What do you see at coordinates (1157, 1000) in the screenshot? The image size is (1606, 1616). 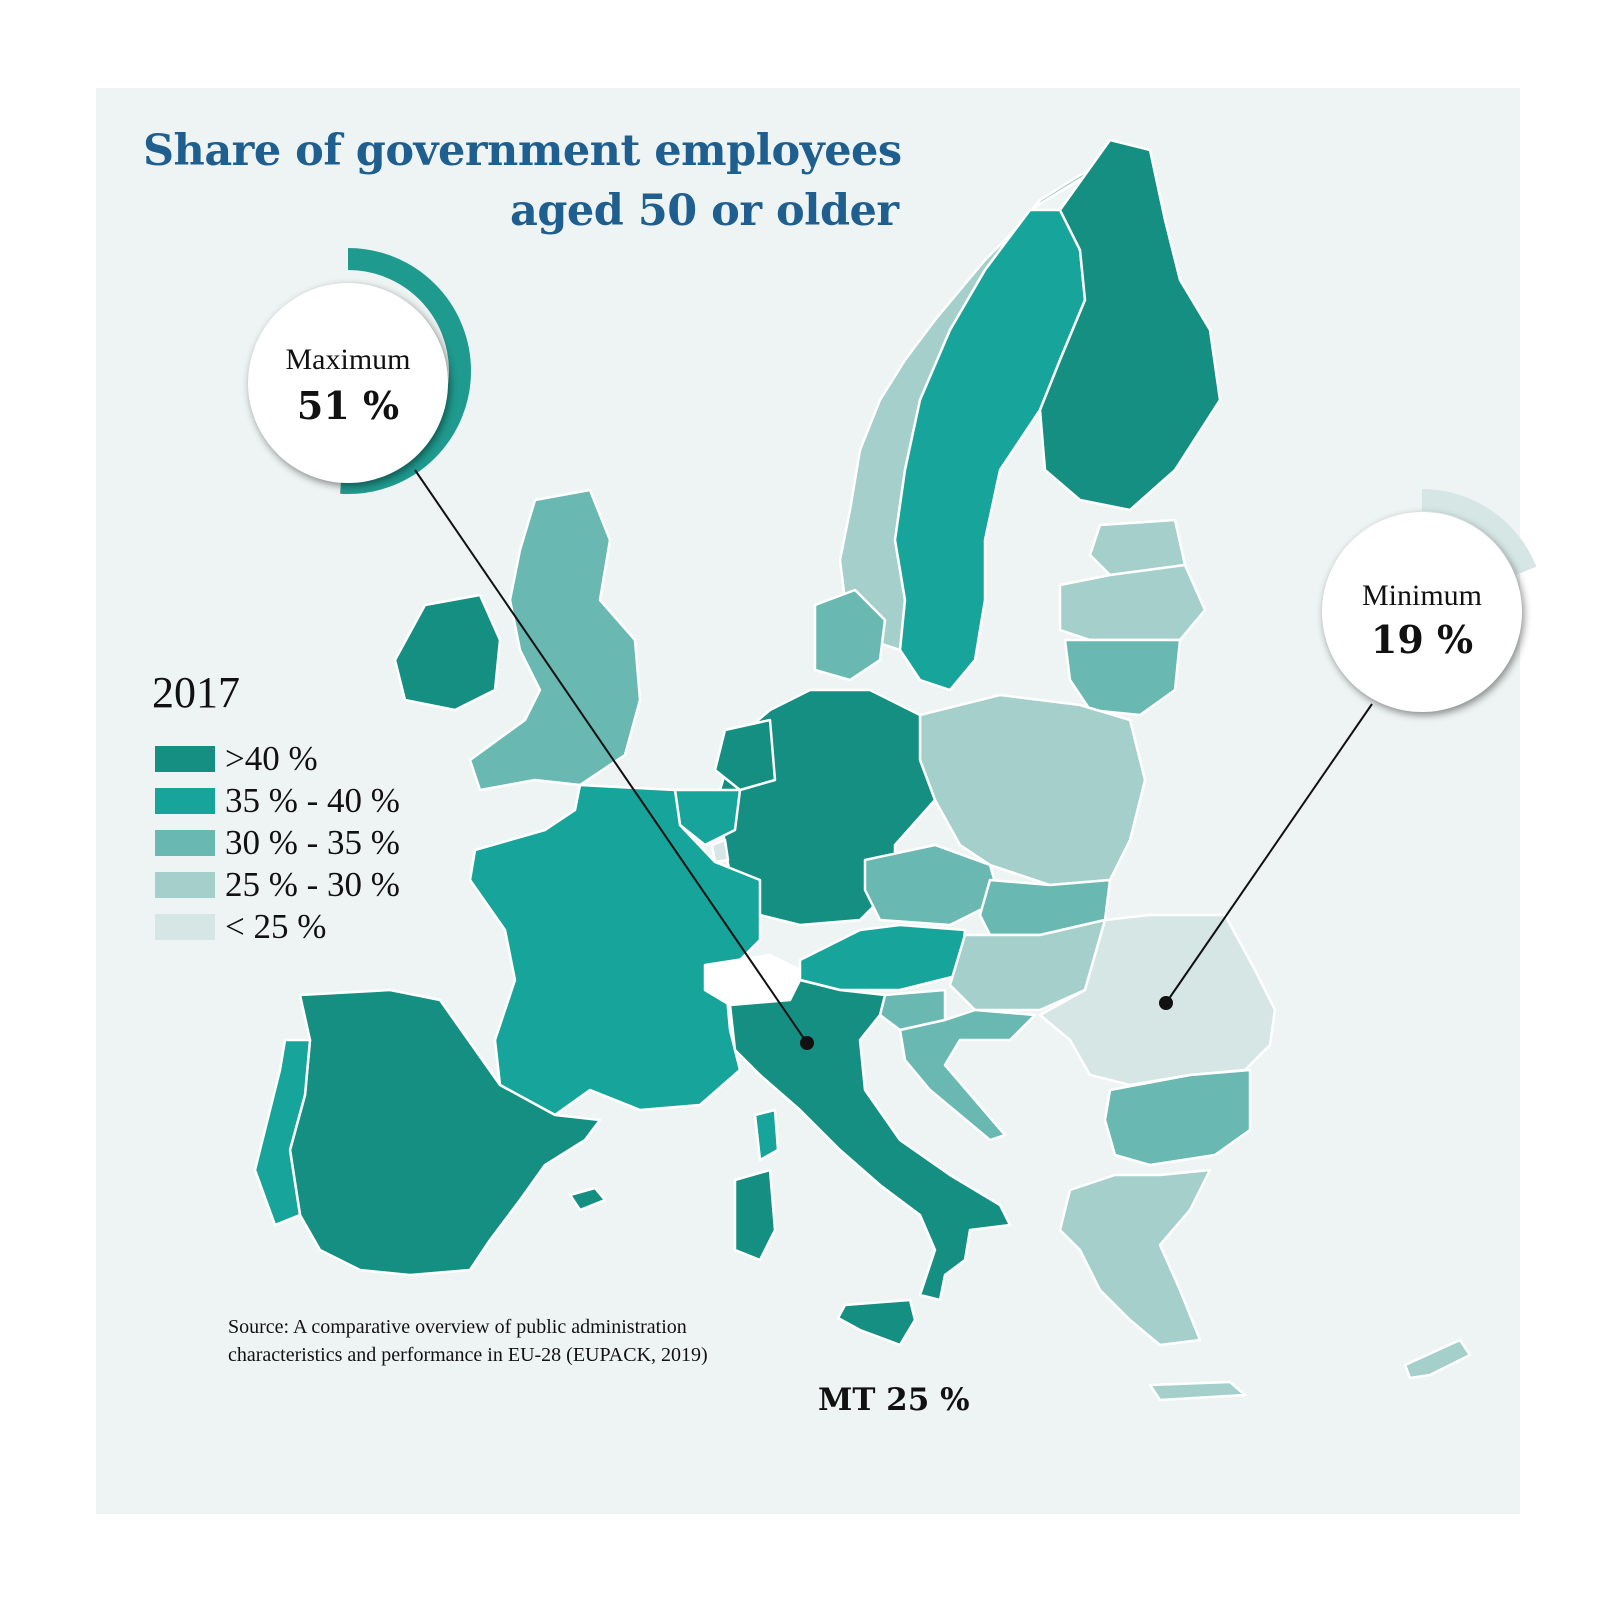 I see `region-romania` at bounding box center [1157, 1000].